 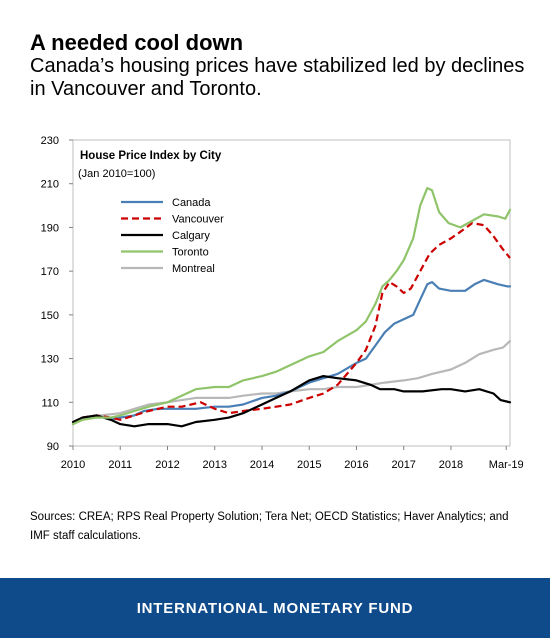 What do you see at coordinates (120, 465) in the screenshot?
I see `x-tick-label: 2011` at bounding box center [120, 465].